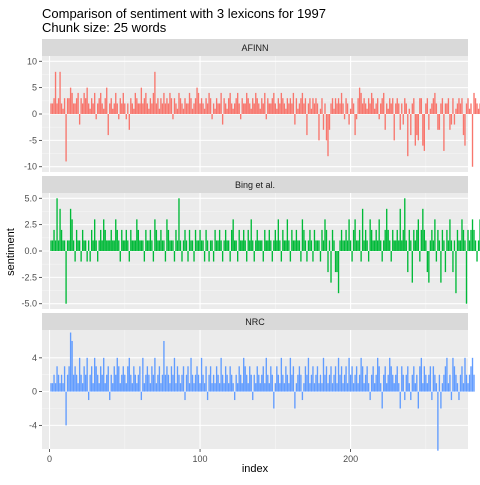 Image resolution: width=480 pixels, height=485 pixels. Describe the element at coordinates (34, 392) in the screenshot. I see `y-tick-label: 0` at that location.